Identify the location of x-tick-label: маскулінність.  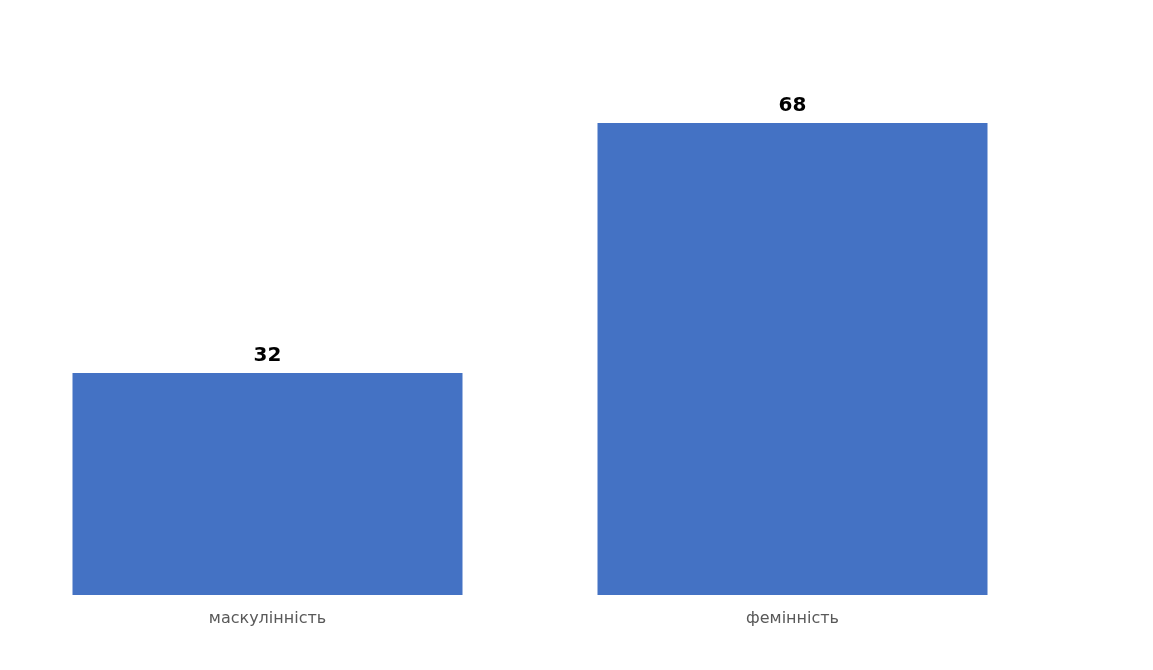
(267, 617).